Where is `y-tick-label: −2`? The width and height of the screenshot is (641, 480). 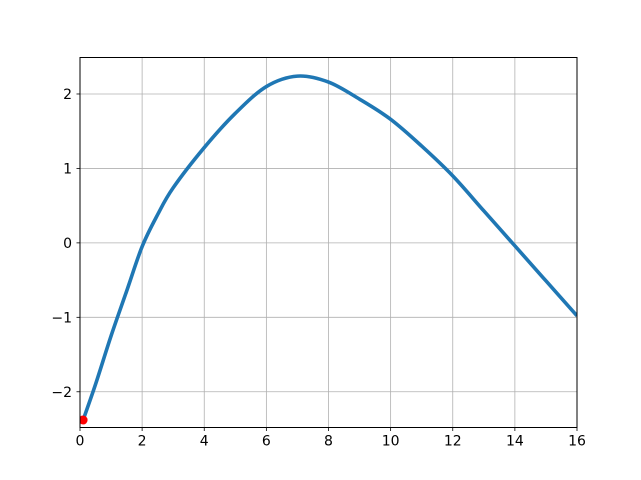
y-tick-label: −2 is located at coordinates (61, 393).